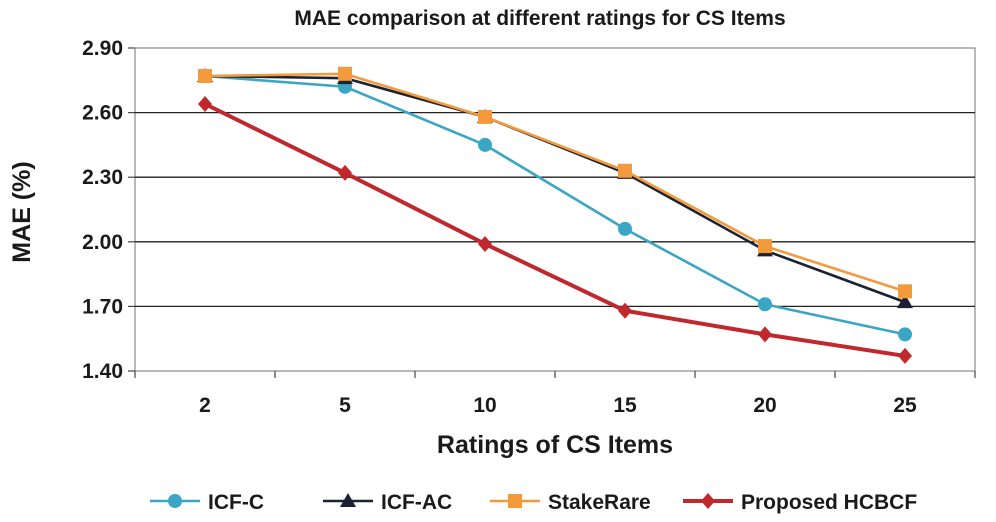 Image resolution: width=996 pixels, height=522 pixels. What do you see at coordinates (102, 113) in the screenshot?
I see `y-tick-label: 2.60` at bounding box center [102, 113].